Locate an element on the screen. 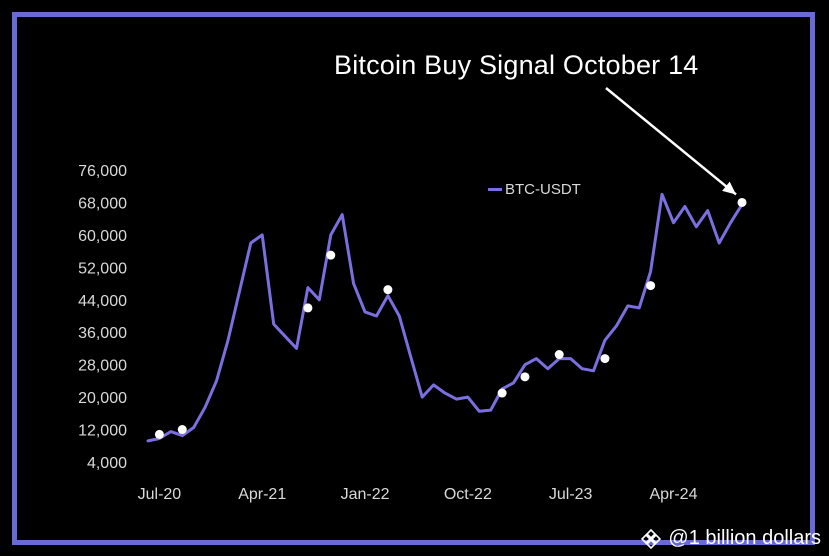 This screenshot has height=556, width=829. watermark: @1 billion dollars is located at coordinates (730, 538).